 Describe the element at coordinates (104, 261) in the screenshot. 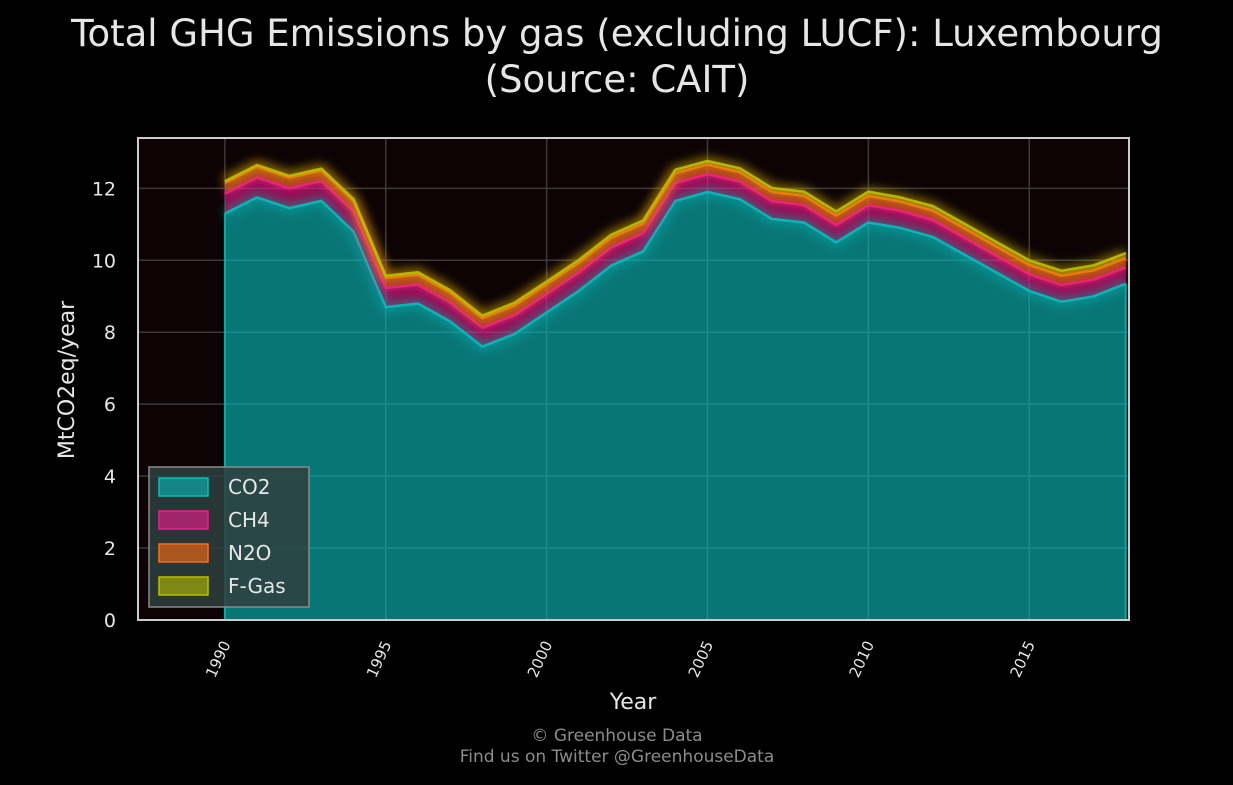

I see `y-tick-label: 10` at that location.